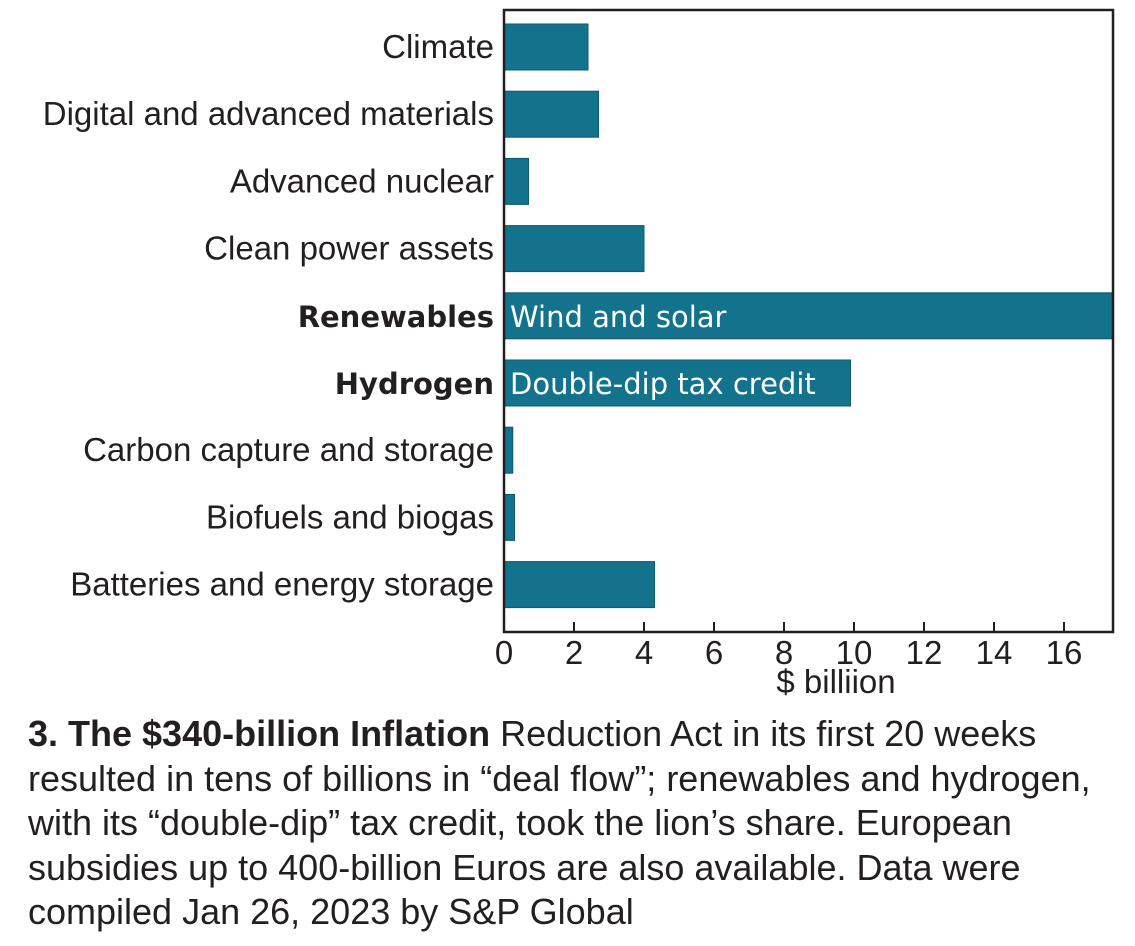 This screenshot has width=1135, height=946. I want to click on bar-biofuels-and-biogas, so click(509, 517).